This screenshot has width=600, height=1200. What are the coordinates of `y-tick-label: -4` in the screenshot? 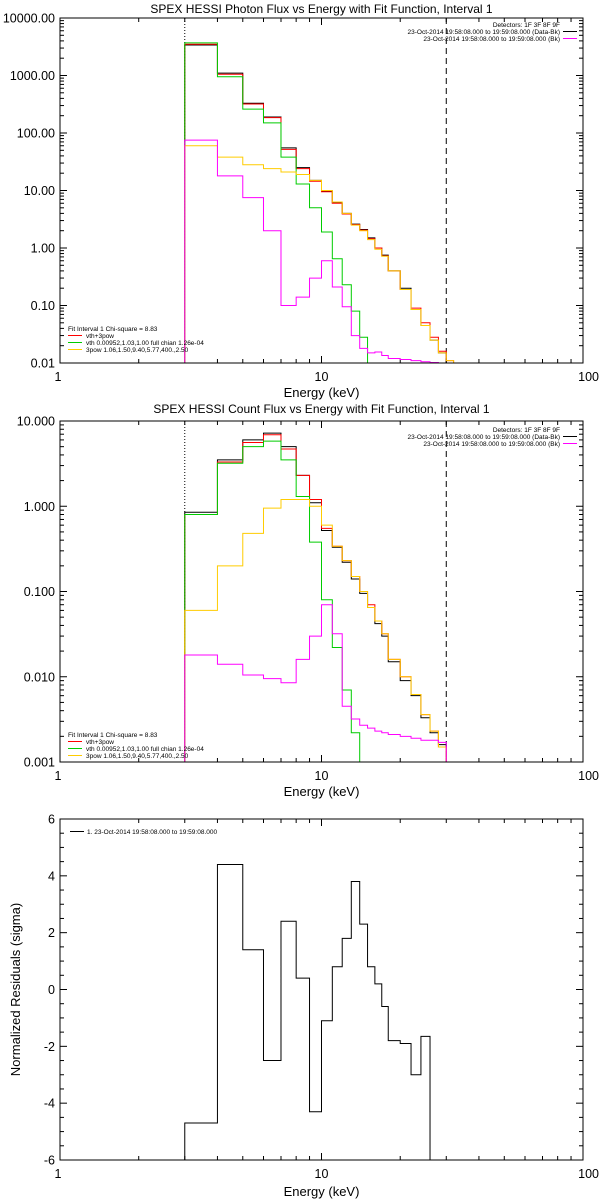 It's located at (49, 1104).